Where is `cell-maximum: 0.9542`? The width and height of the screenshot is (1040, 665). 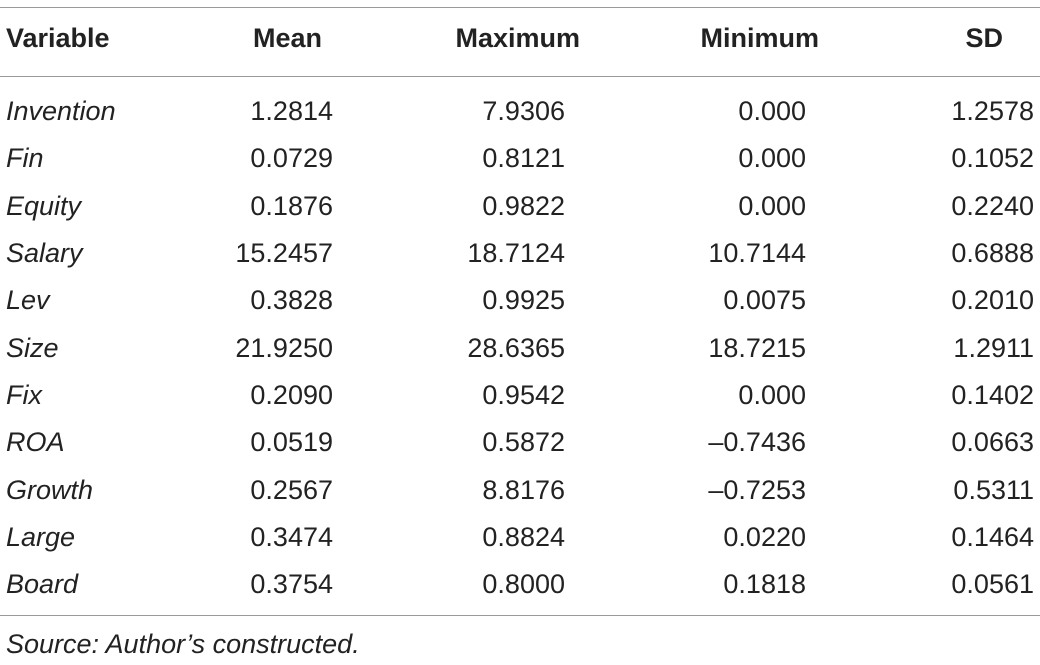
cell-maximum: 0.9542 is located at coordinates (523, 395).